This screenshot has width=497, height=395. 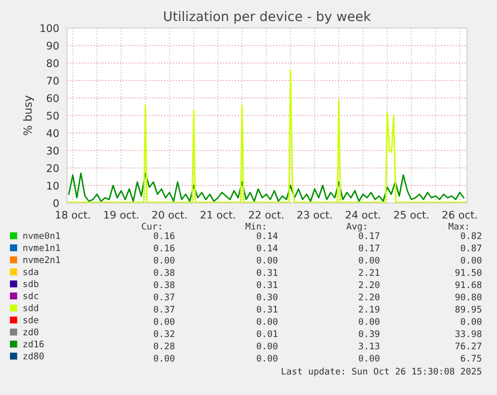 What do you see at coordinates (369, 309) in the screenshot?
I see `text: 2.19` at bounding box center [369, 309].